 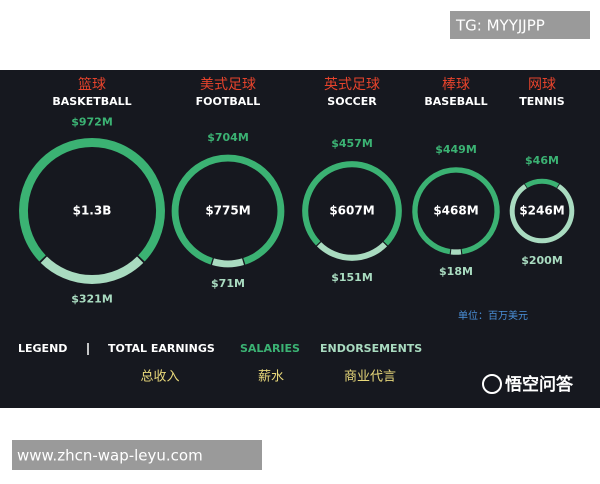 What do you see at coordinates (542, 101) in the screenshot?
I see `category: TENNIS` at bounding box center [542, 101].